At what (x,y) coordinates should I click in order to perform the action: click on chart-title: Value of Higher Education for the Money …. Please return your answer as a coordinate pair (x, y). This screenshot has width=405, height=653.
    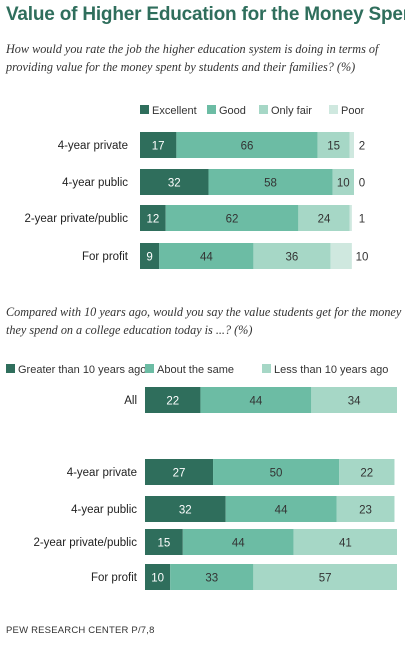
    Looking at the image, I should click on (205, 14).